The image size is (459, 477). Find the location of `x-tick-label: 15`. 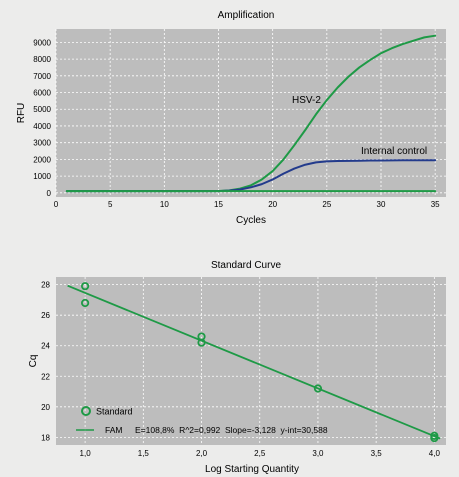

x-tick-label: 15 is located at coordinates (218, 204).